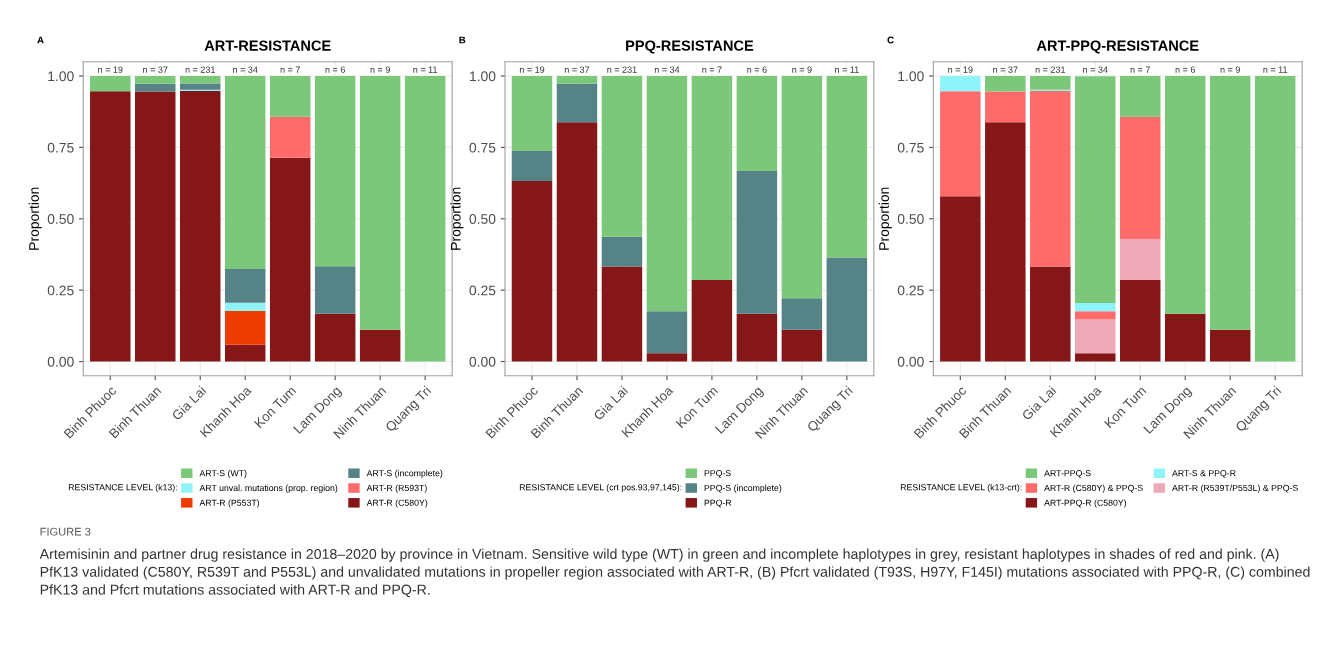 The width and height of the screenshot is (1322, 657). I want to click on legend-label: ART-R (R593T), so click(396, 488).